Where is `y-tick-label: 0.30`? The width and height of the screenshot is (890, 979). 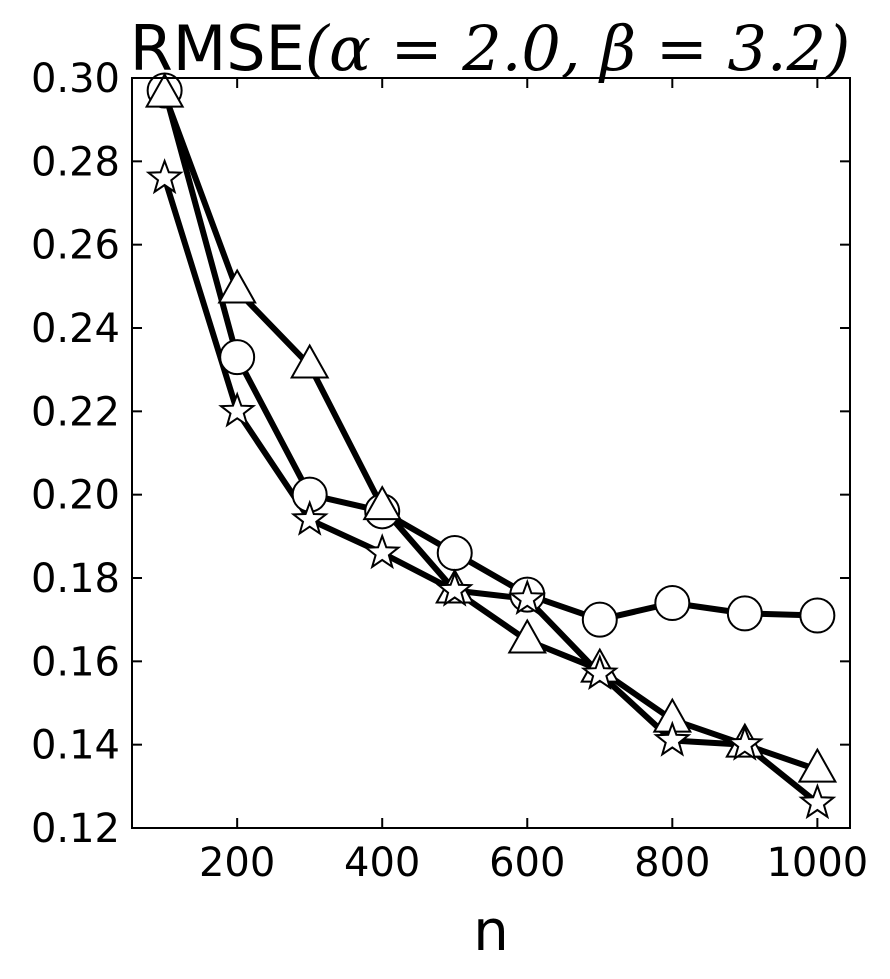
y-tick-label: 0.30 is located at coordinates (75, 79).